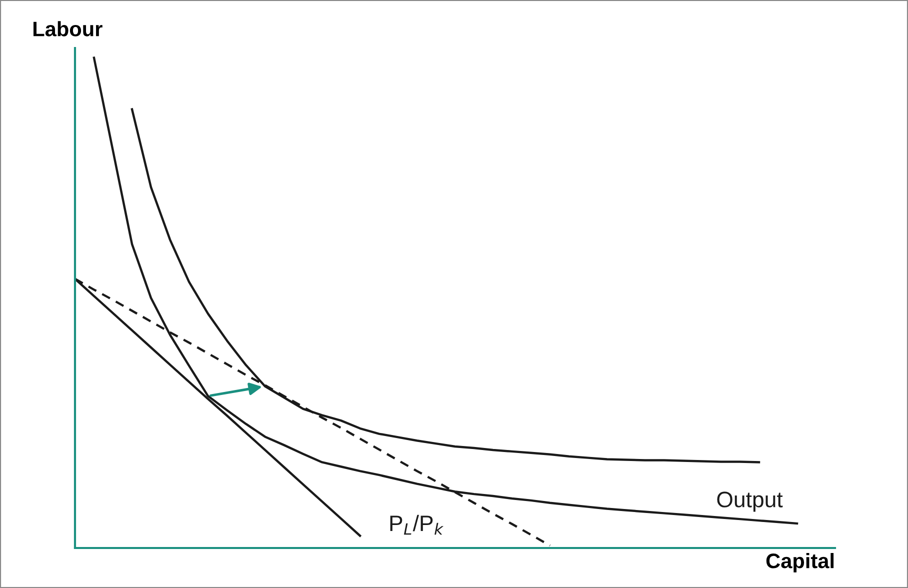  What do you see at coordinates (750, 502) in the screenshot?
I see `annotation: Output` at bounding box center [750, 502].